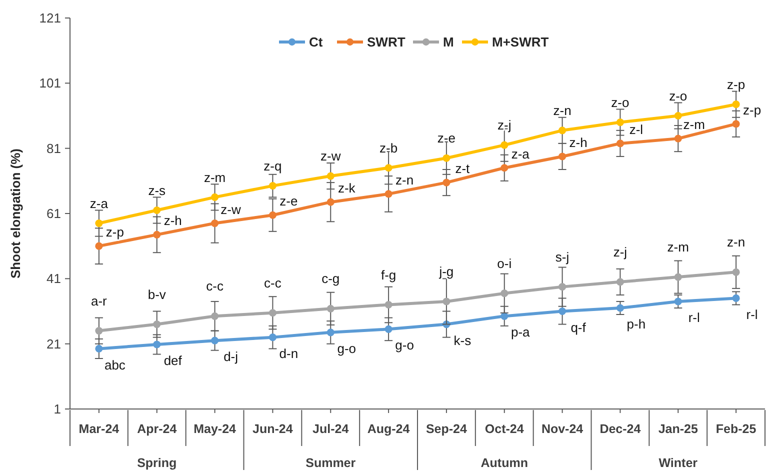 The height and width of the screenshot is (476, 772). Describe the element at coordinates (578, 142) in the screenshot. I see `annotation: z-h` at that location.